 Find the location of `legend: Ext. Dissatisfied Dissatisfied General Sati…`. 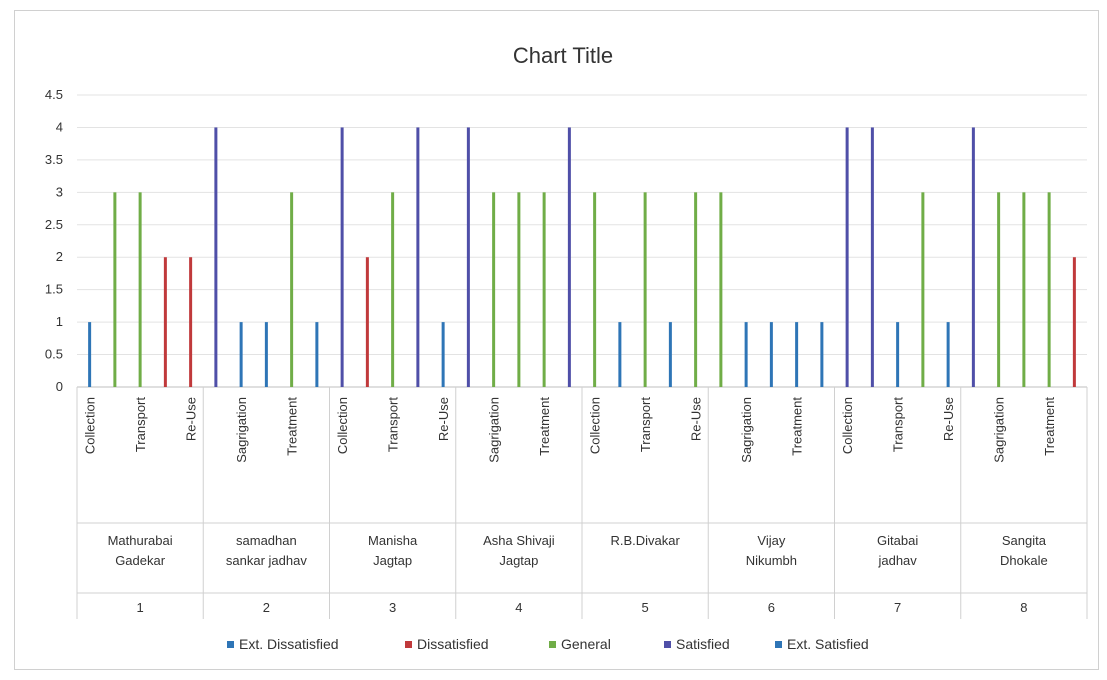

legend: Ext. Dissatisfied Dissatisfied General Sati… is located at coordinates (548, 644).